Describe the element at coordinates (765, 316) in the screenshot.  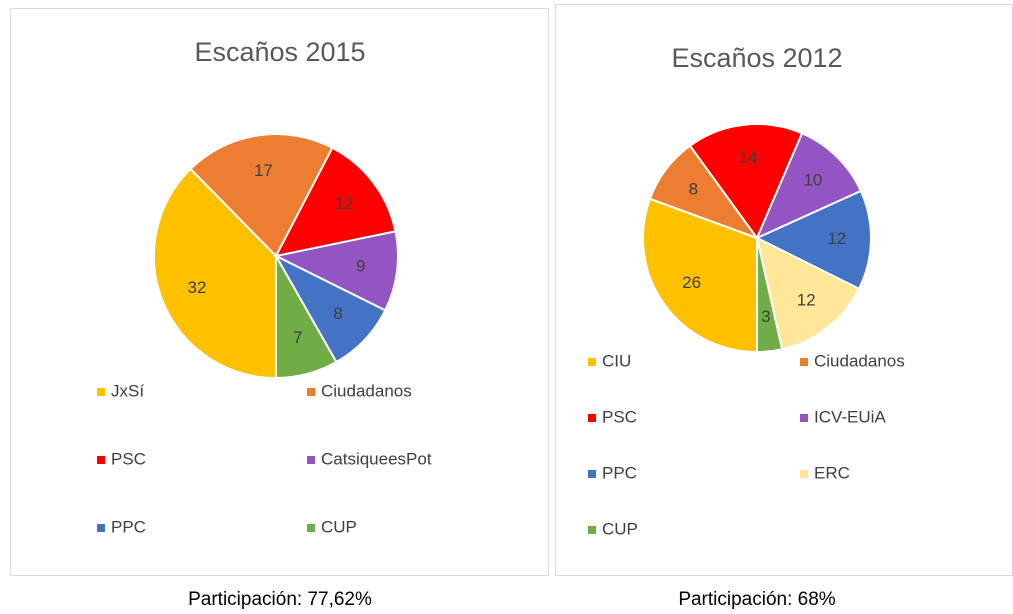
I see `data-label: 3` at that location.